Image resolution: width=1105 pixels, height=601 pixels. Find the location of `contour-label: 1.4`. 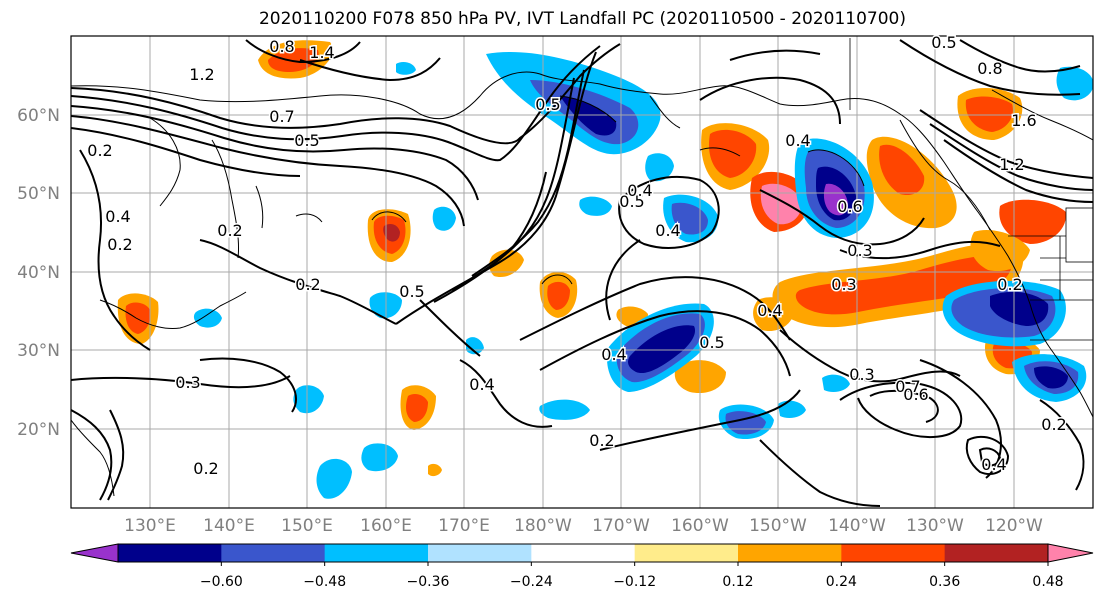

contour-label: 1.4 is located at coordinates (321, 52).